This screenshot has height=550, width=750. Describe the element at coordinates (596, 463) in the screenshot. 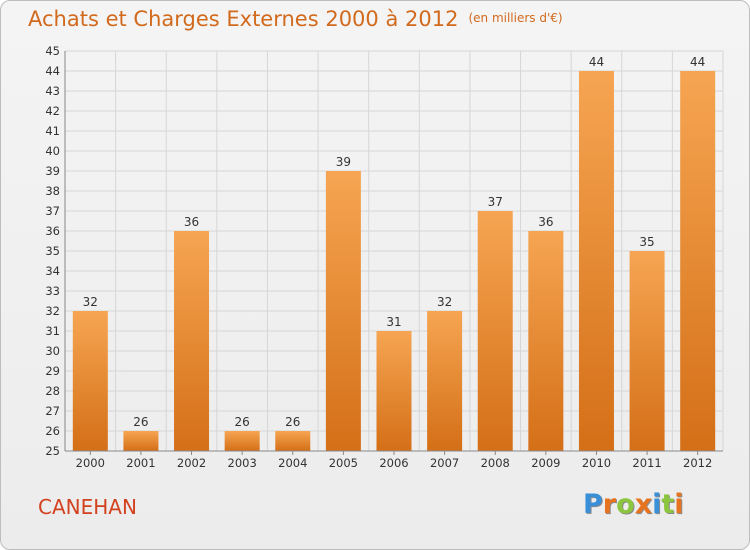

I see `x-tick-label-2010: 2010` at that location.